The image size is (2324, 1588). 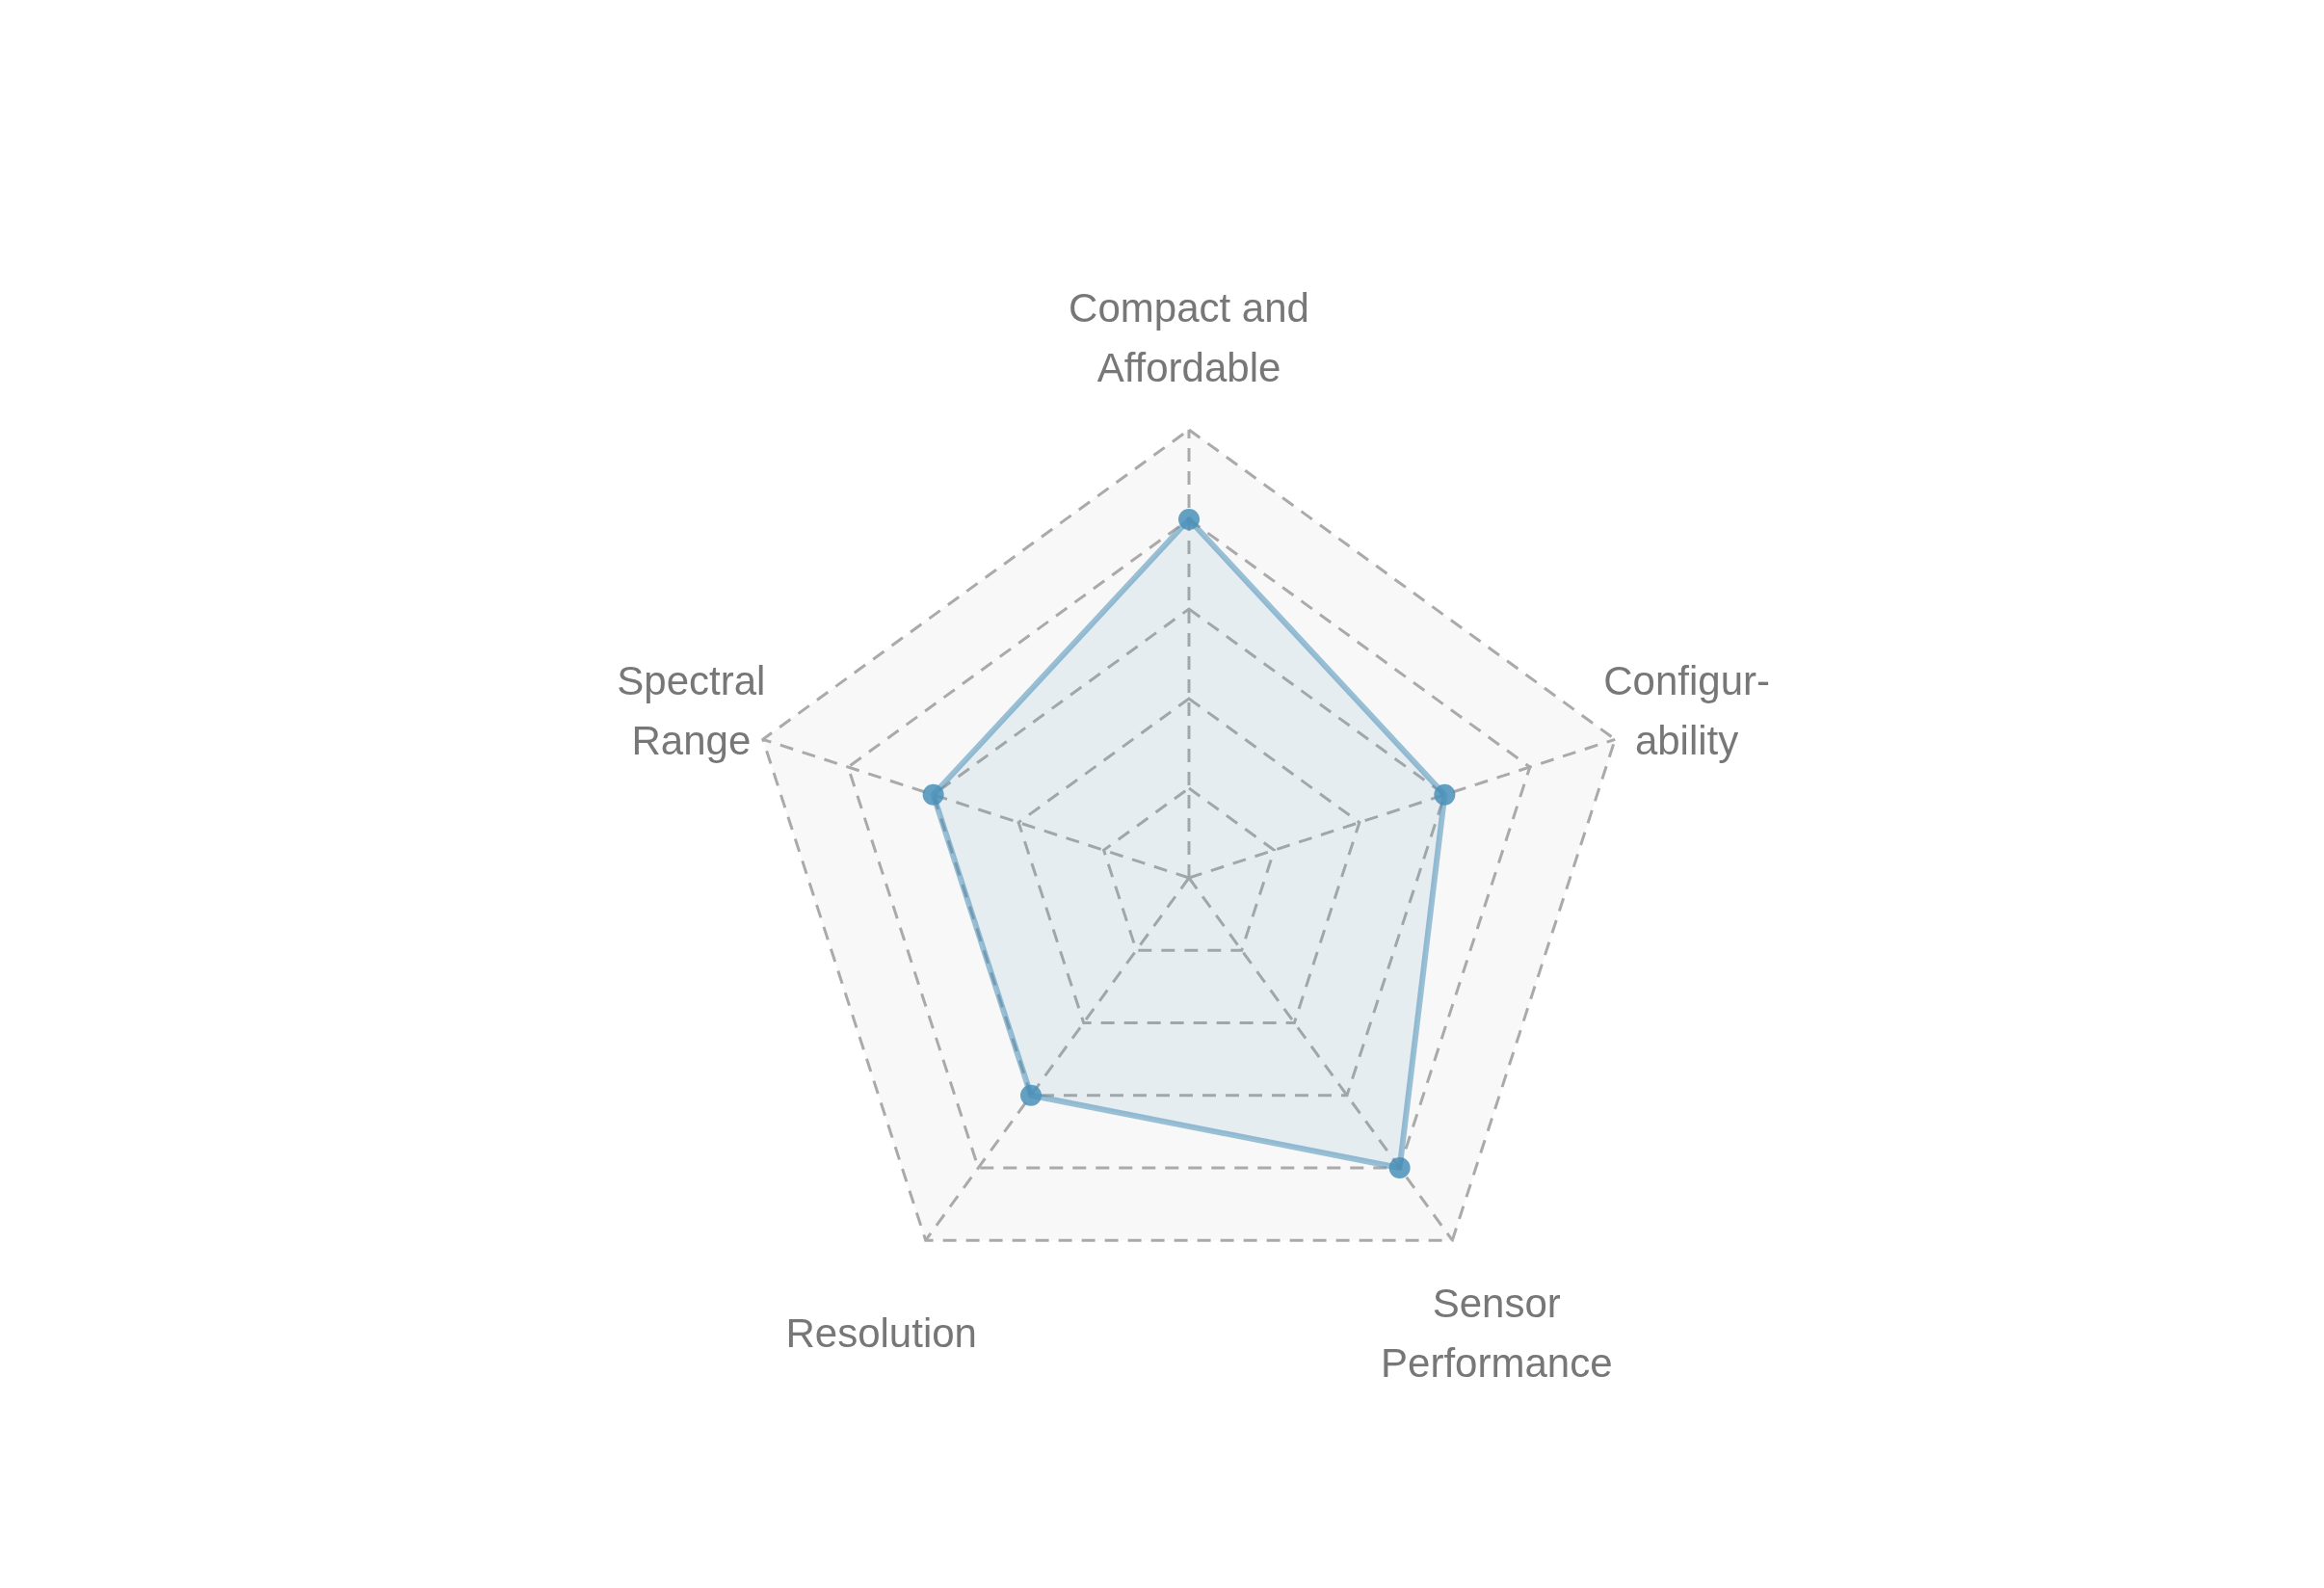 I want to click on spoke-label: Compact and Affordable, so click(x=1189, y=338).